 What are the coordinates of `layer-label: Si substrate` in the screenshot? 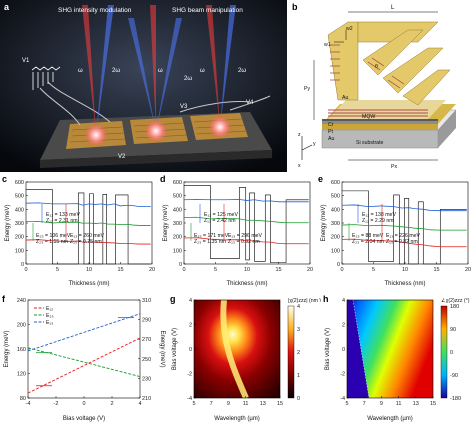 It's located at (370, 143).